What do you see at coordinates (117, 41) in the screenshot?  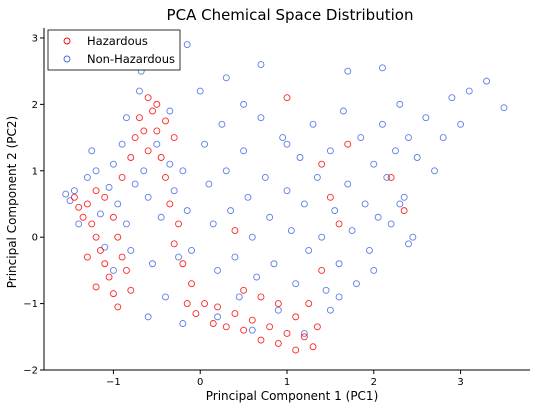 I see `legend-label-hazardous: Hazardous` at bounding box center [117, 41].